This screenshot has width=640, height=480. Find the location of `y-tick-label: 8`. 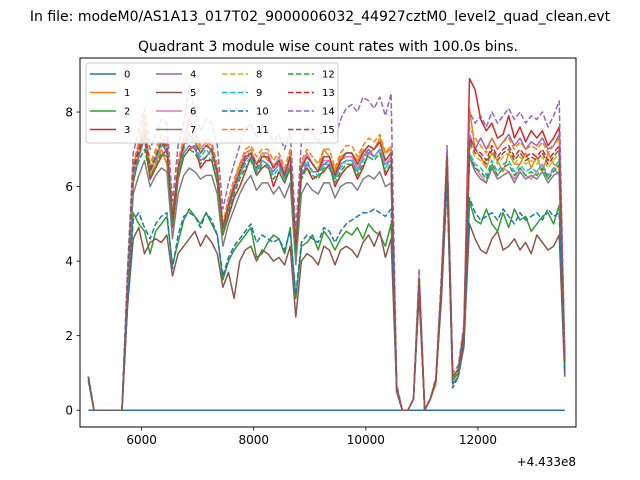

y-tick-label: 8 is located at coordinates (69, 113).